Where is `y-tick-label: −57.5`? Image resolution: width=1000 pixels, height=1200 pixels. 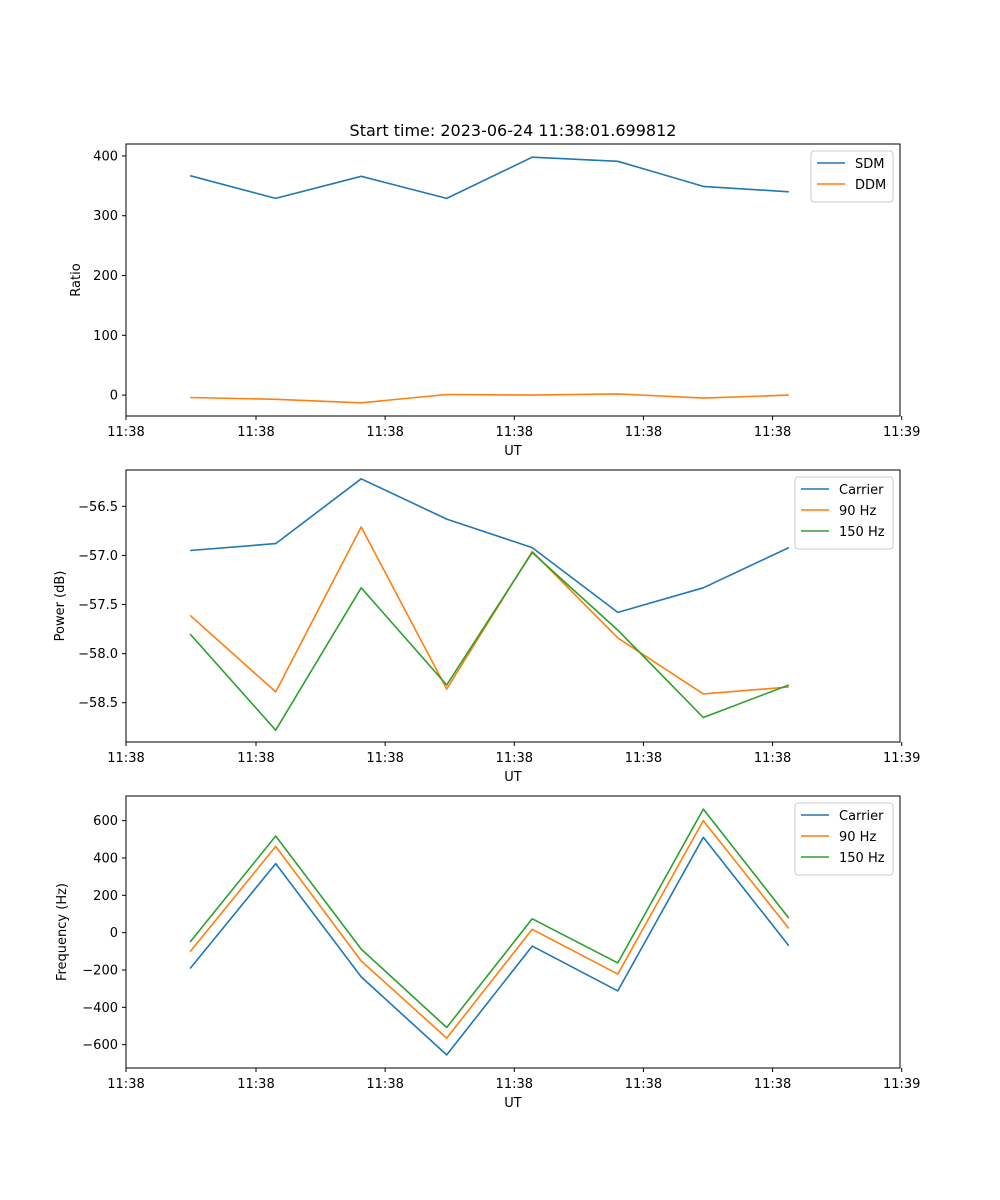
y-tick-label: −57.5 is located at coordinates (98, 605).